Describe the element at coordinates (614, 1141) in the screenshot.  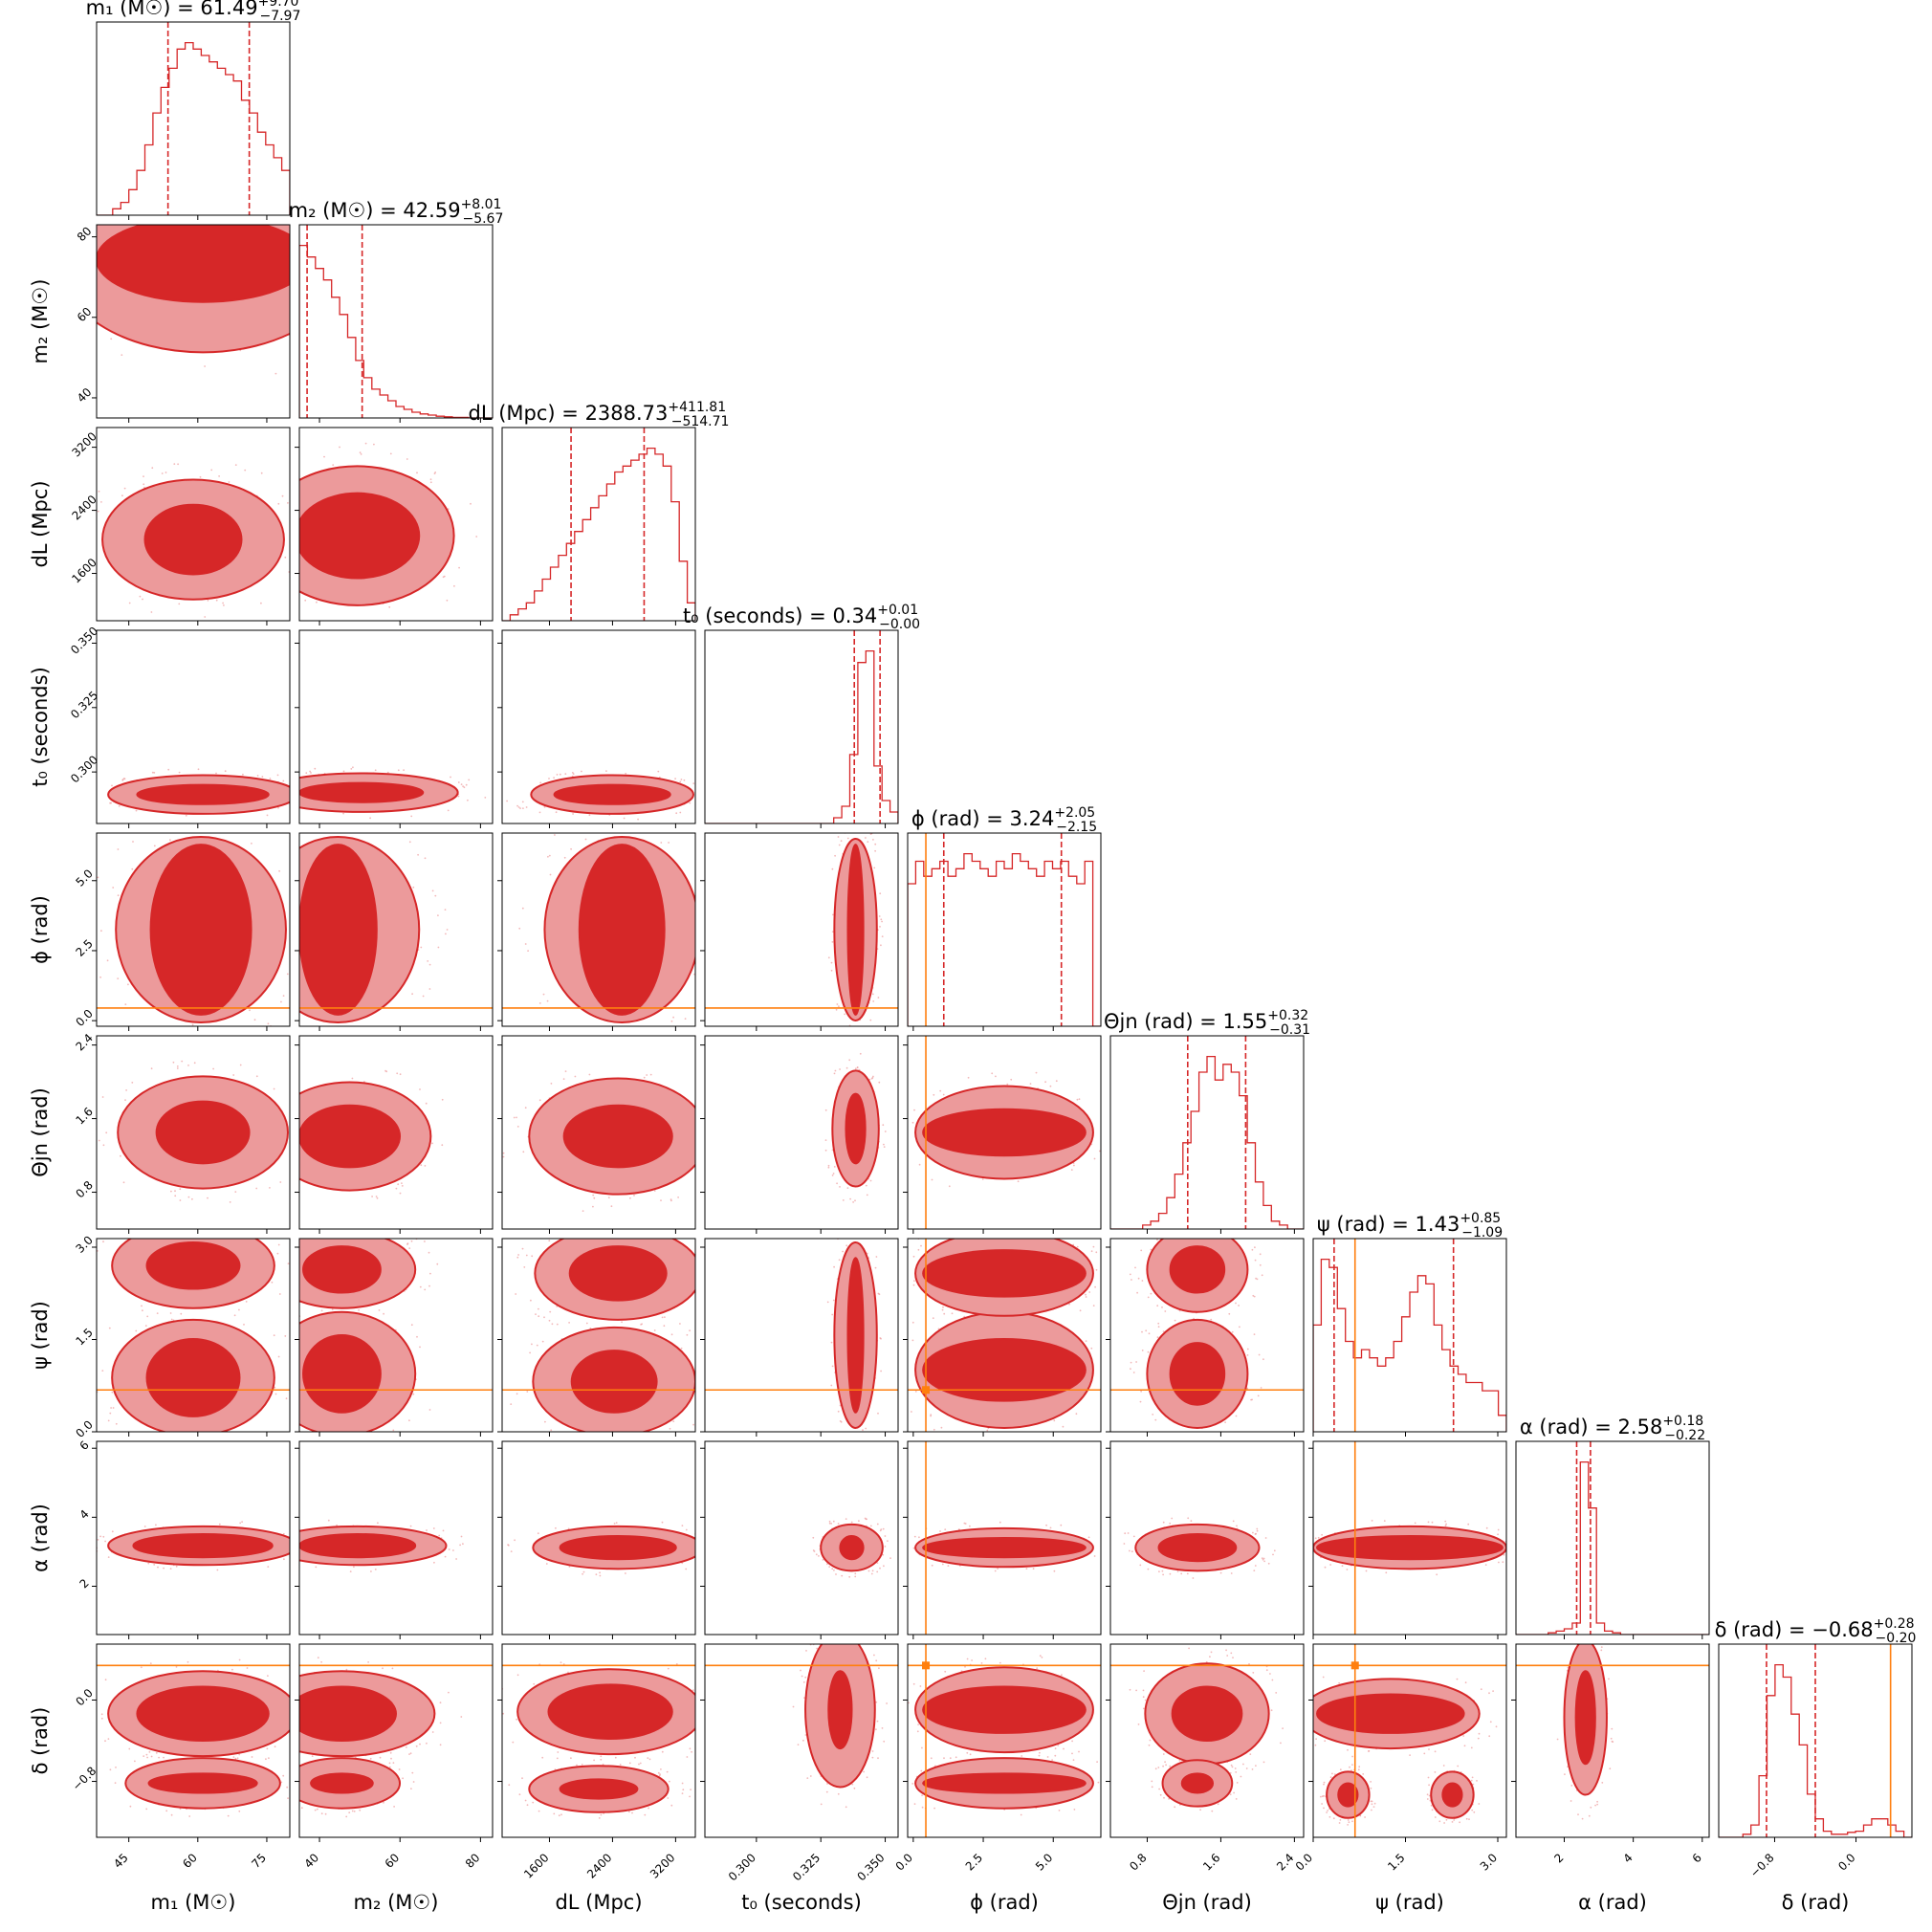
I see `panel-content` at that location.